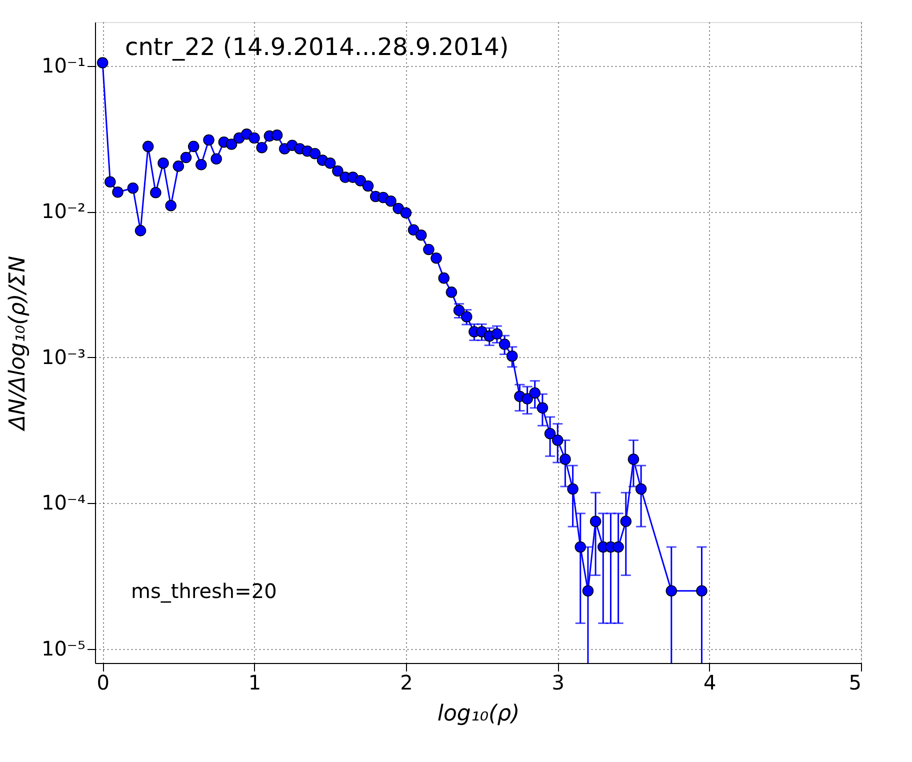 The width and height of the screenshot is (912, 762). I want to click on x-tick-label: 3, so click(558, 682).